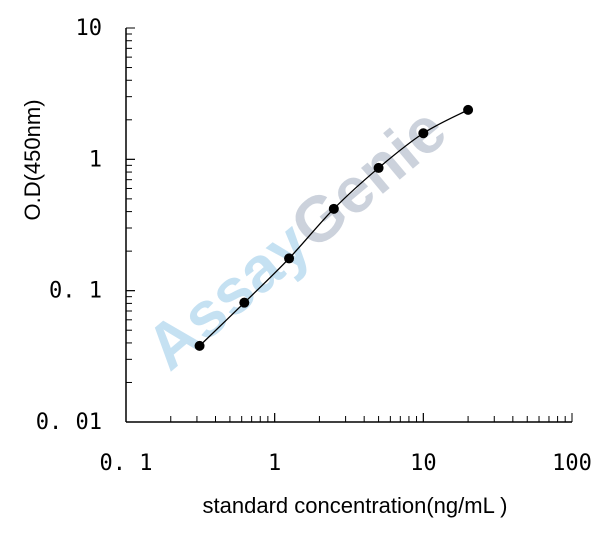 This screenshot has height=538, width=608. Describe the element at coordinates (75, 291) in the screenshot. I see `y-tick-label: 0. 1` at that location.